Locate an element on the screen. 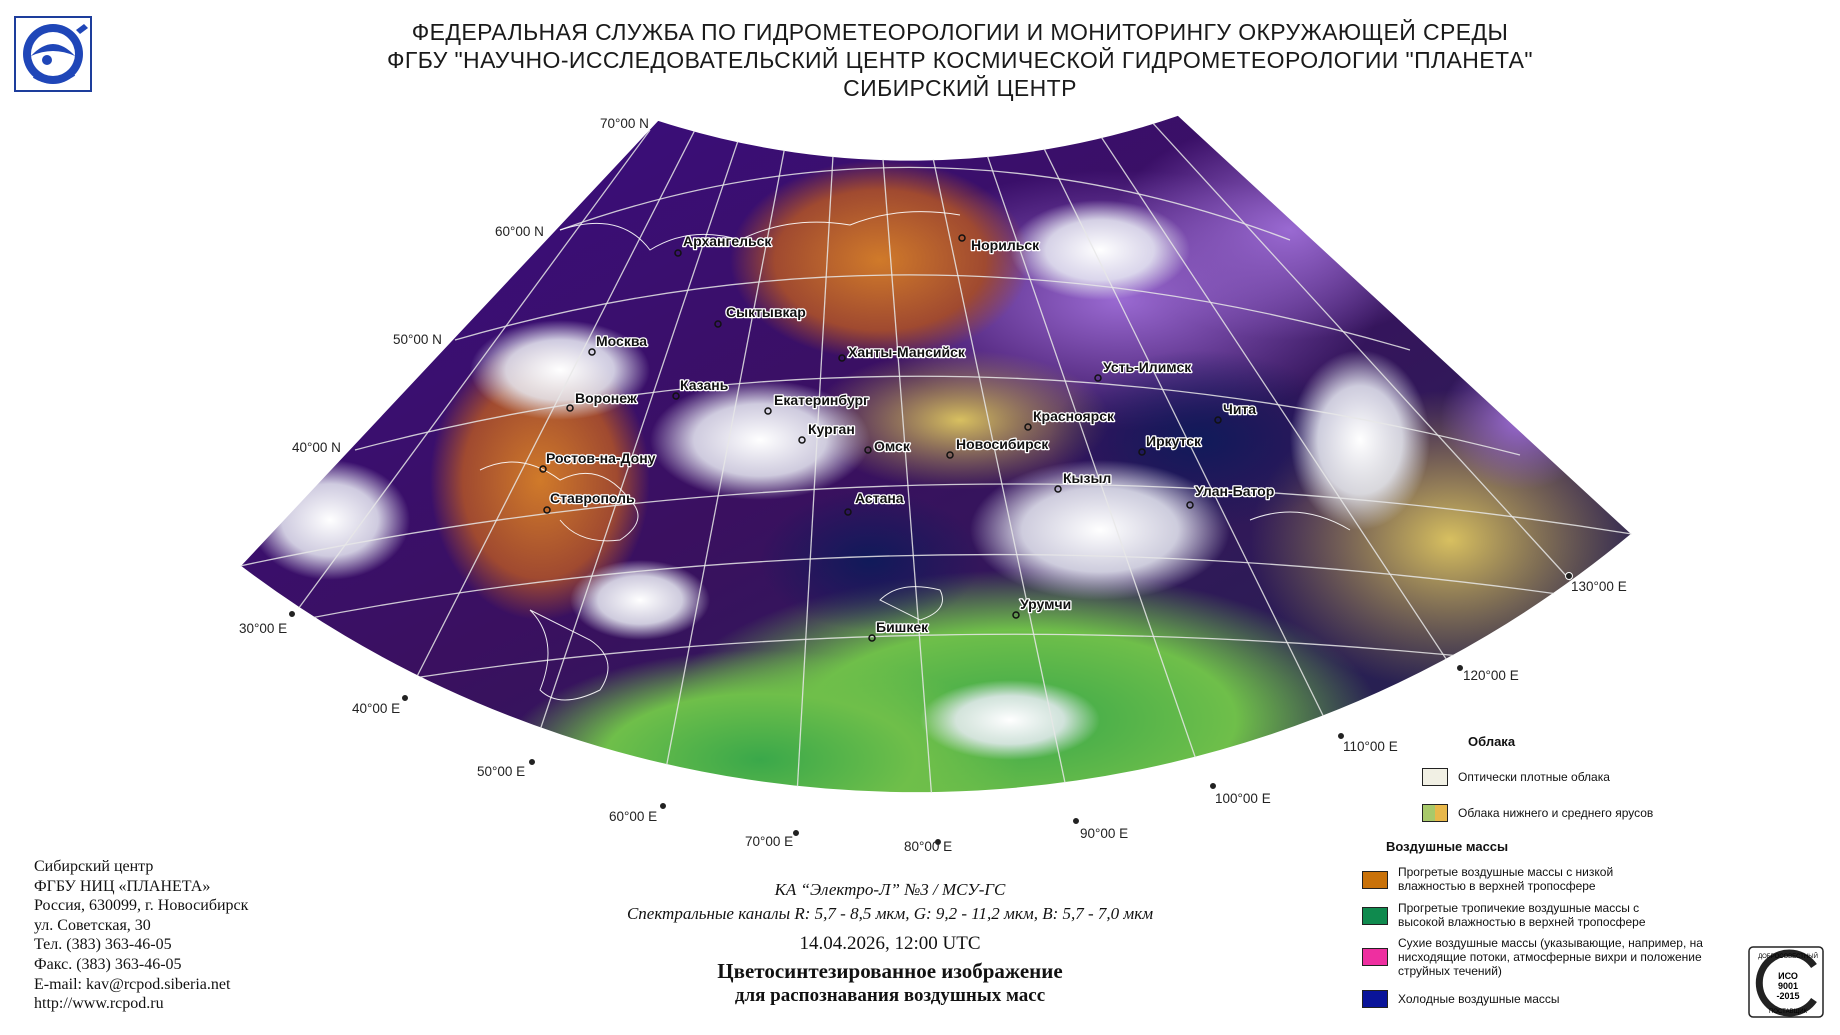 The height and width of the screenshot is (1035, 1840). city-markers is located at coordinates (880, 438).